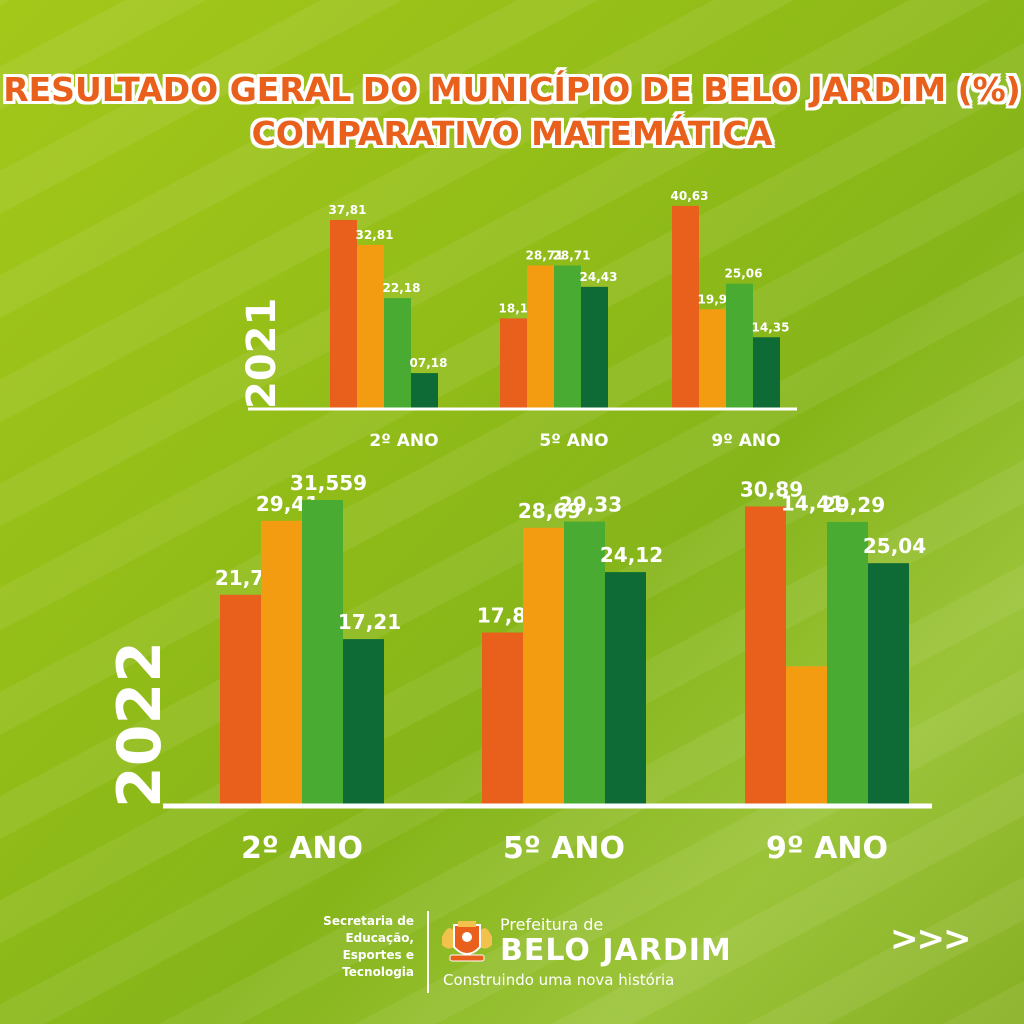  I want to click on bar-2022-g2-s2, so click(847, 663).